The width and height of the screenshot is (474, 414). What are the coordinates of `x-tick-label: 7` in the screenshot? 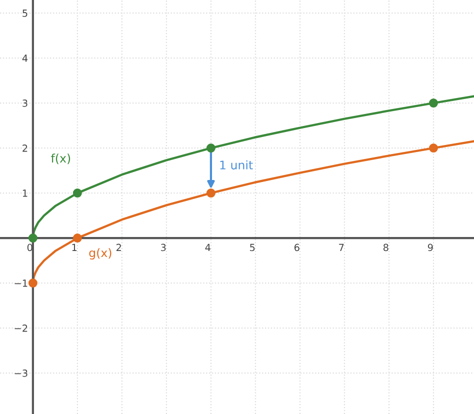 It's located at (341, 247).